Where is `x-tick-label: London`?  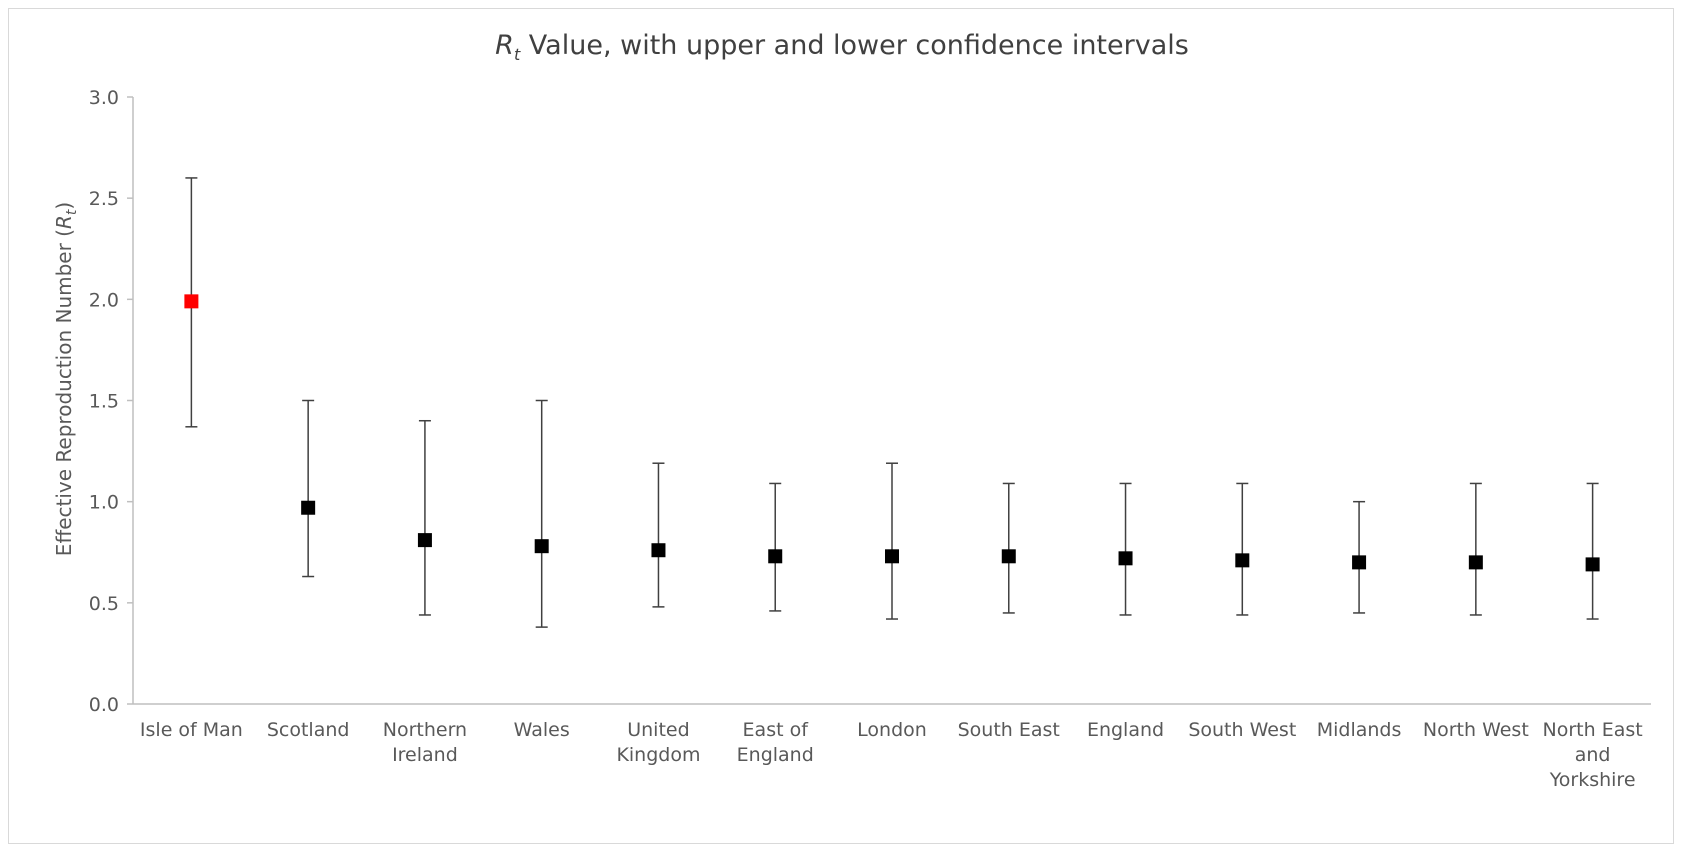
x-tick-label: London is located at coordinates (892, 730).